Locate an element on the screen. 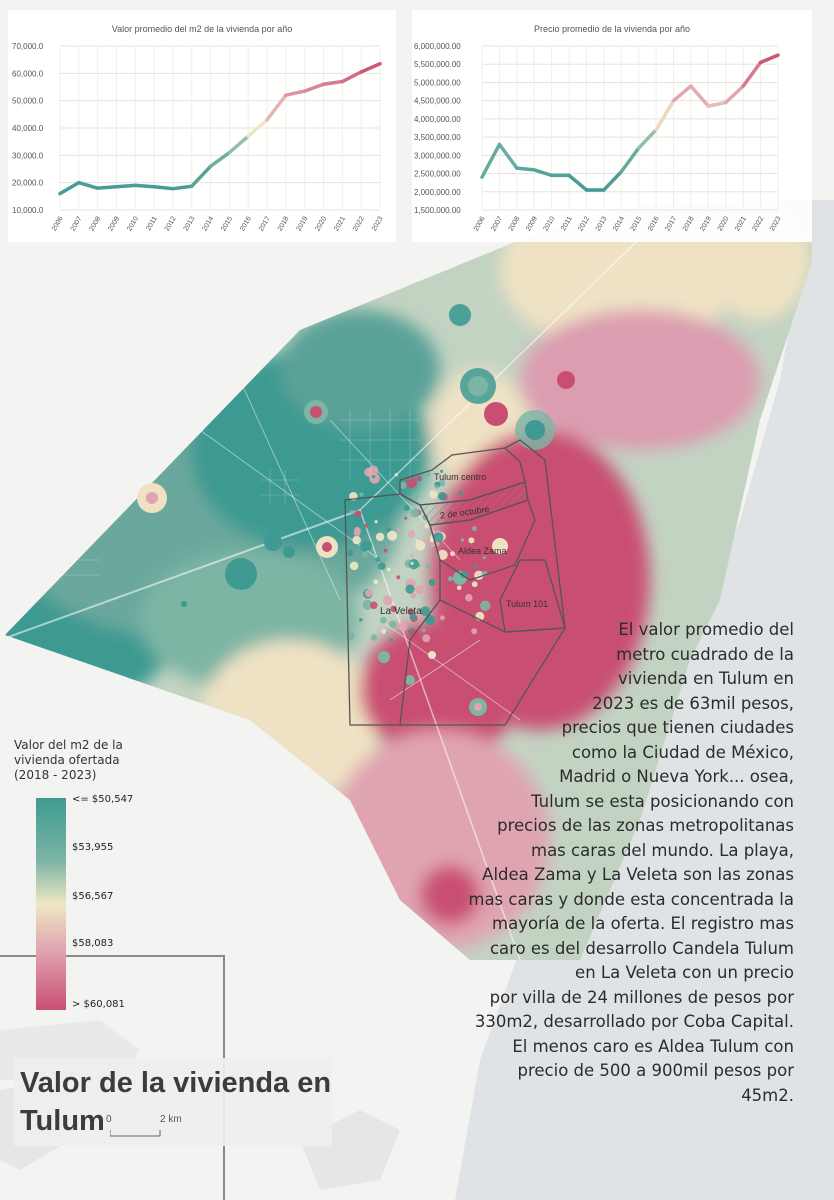  description-line: caro es del desarrollo Candela Tulum is located at coordinates (641, 948).